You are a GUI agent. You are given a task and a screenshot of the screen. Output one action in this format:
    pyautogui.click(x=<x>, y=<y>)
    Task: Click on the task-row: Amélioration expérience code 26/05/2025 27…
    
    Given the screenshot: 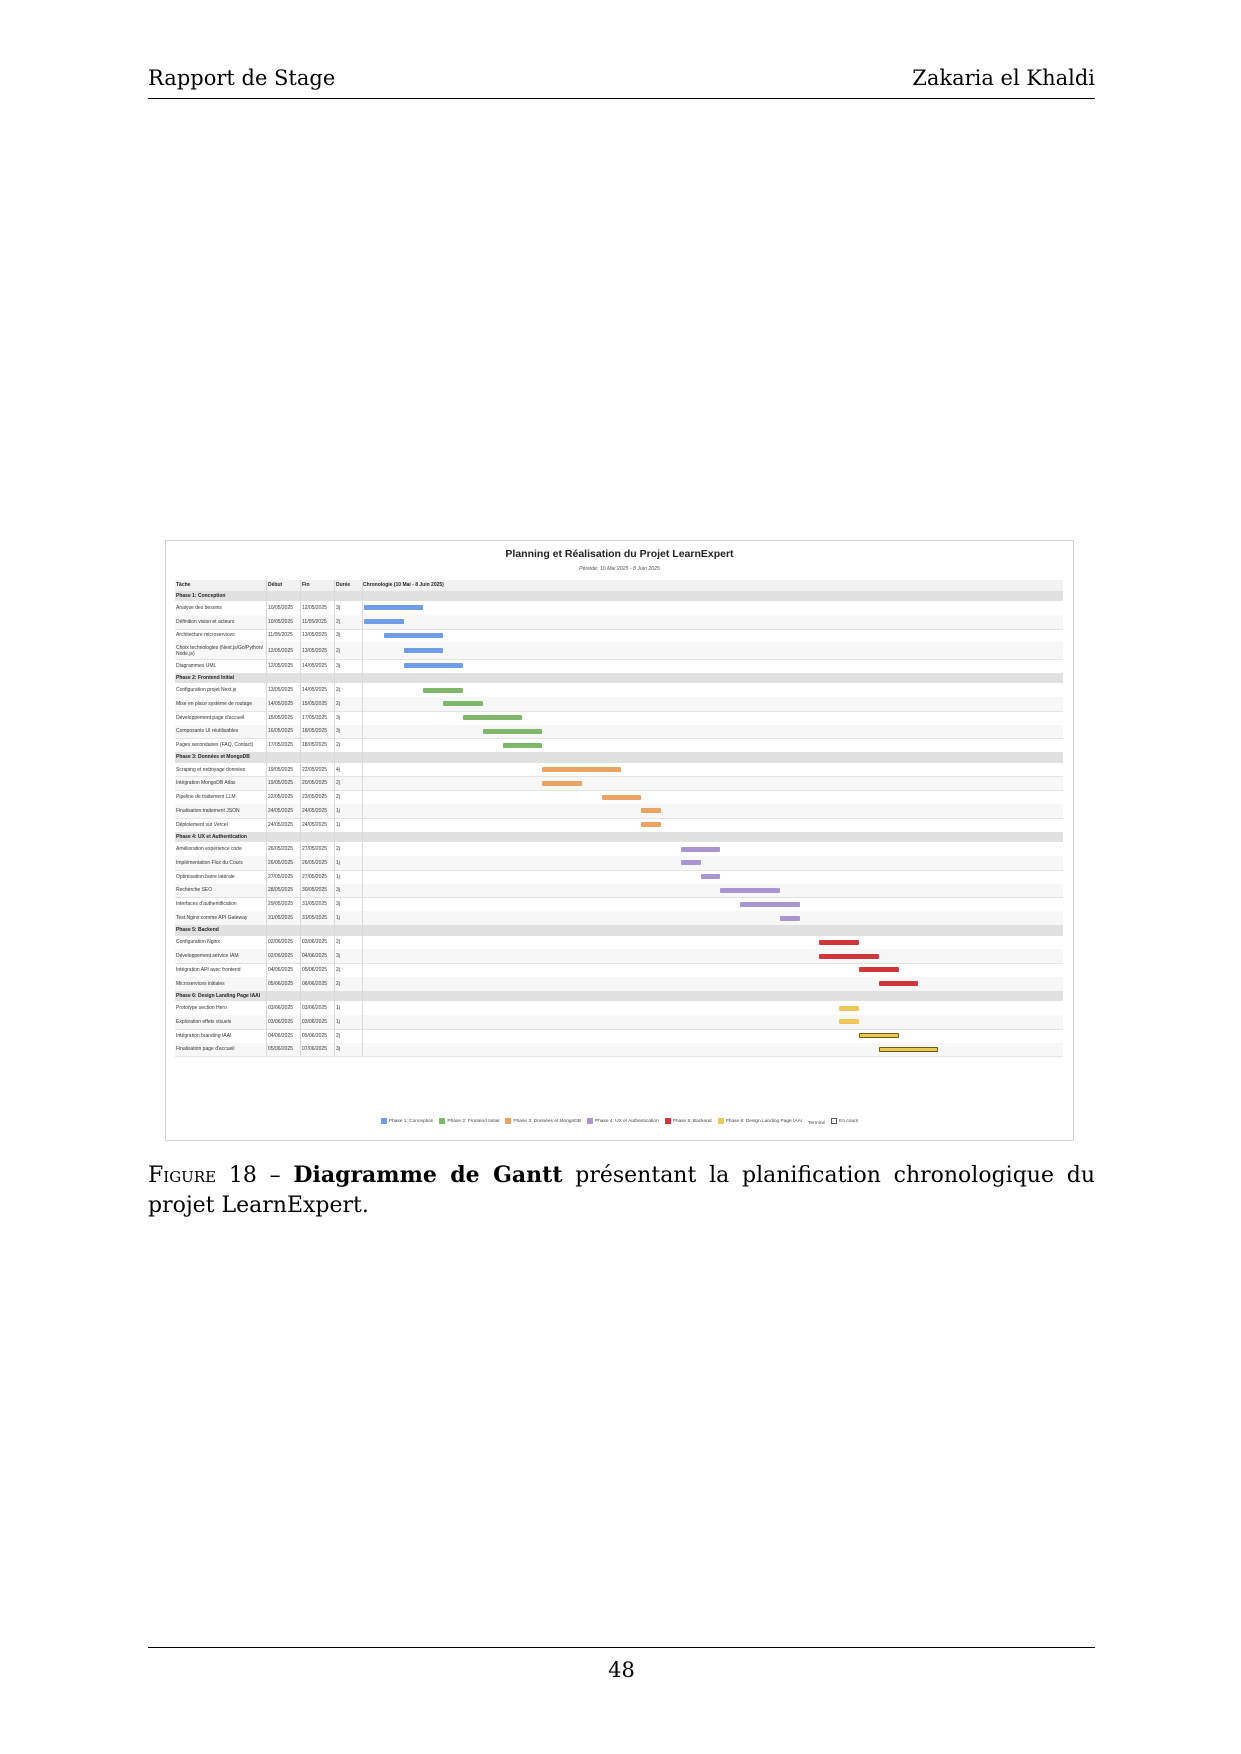 What is the action you would take?
    pyautogui.click(x=619, y=849)
    